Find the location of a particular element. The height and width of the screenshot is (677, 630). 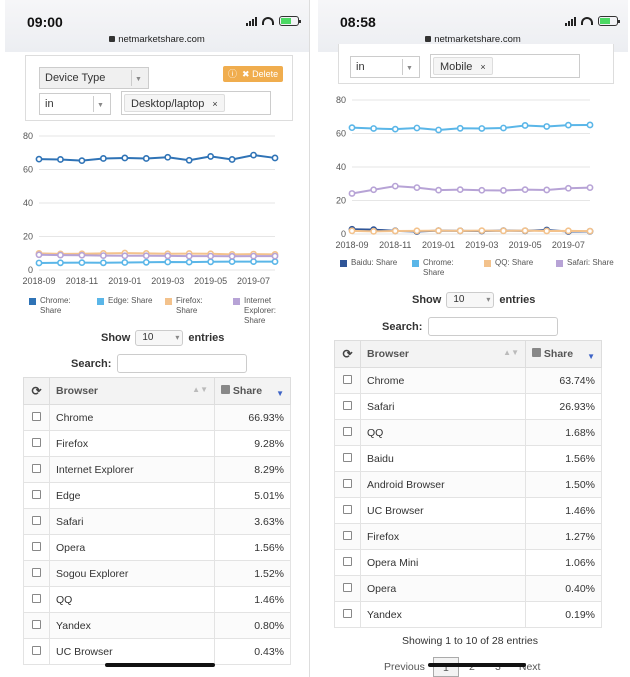

refresh-icon: ⟳ is located at coordinates (36, 391).